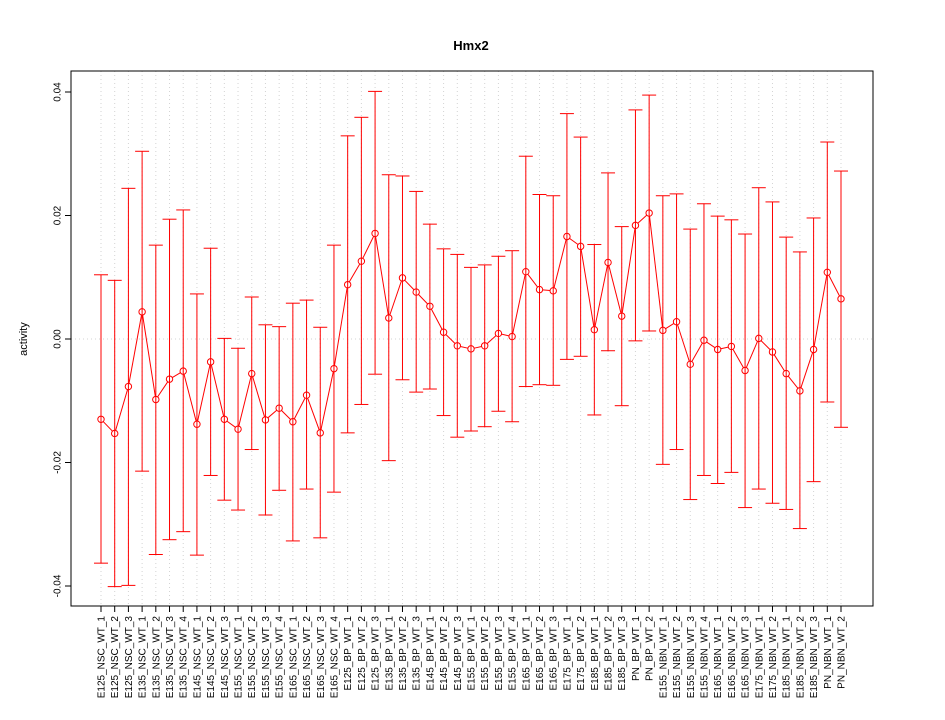 This screenshot has width=945, height=720. What do you see at coordinates (609, 653) in the screenshot?
I see `x-tick-label: E185_BP_WT_2` at bounding box center [609, 653].